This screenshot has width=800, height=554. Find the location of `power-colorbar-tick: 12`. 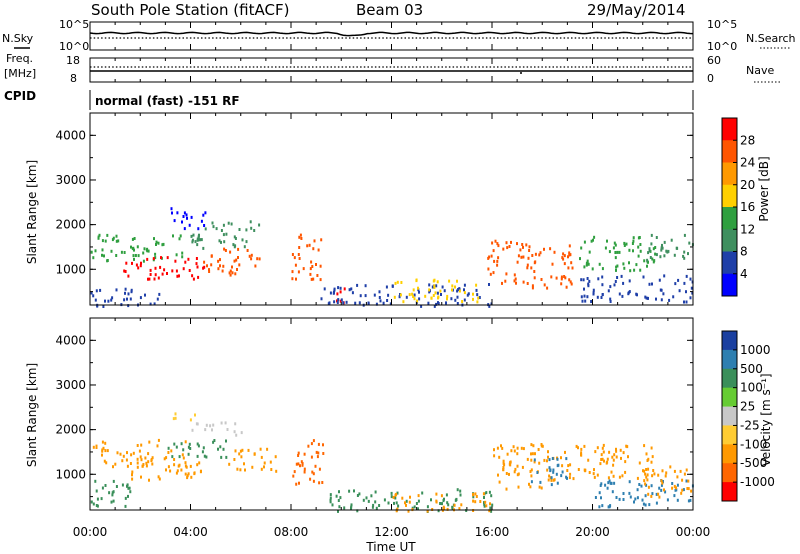

power-colorbar-tick: 12 is located at coordinates (747, 229).